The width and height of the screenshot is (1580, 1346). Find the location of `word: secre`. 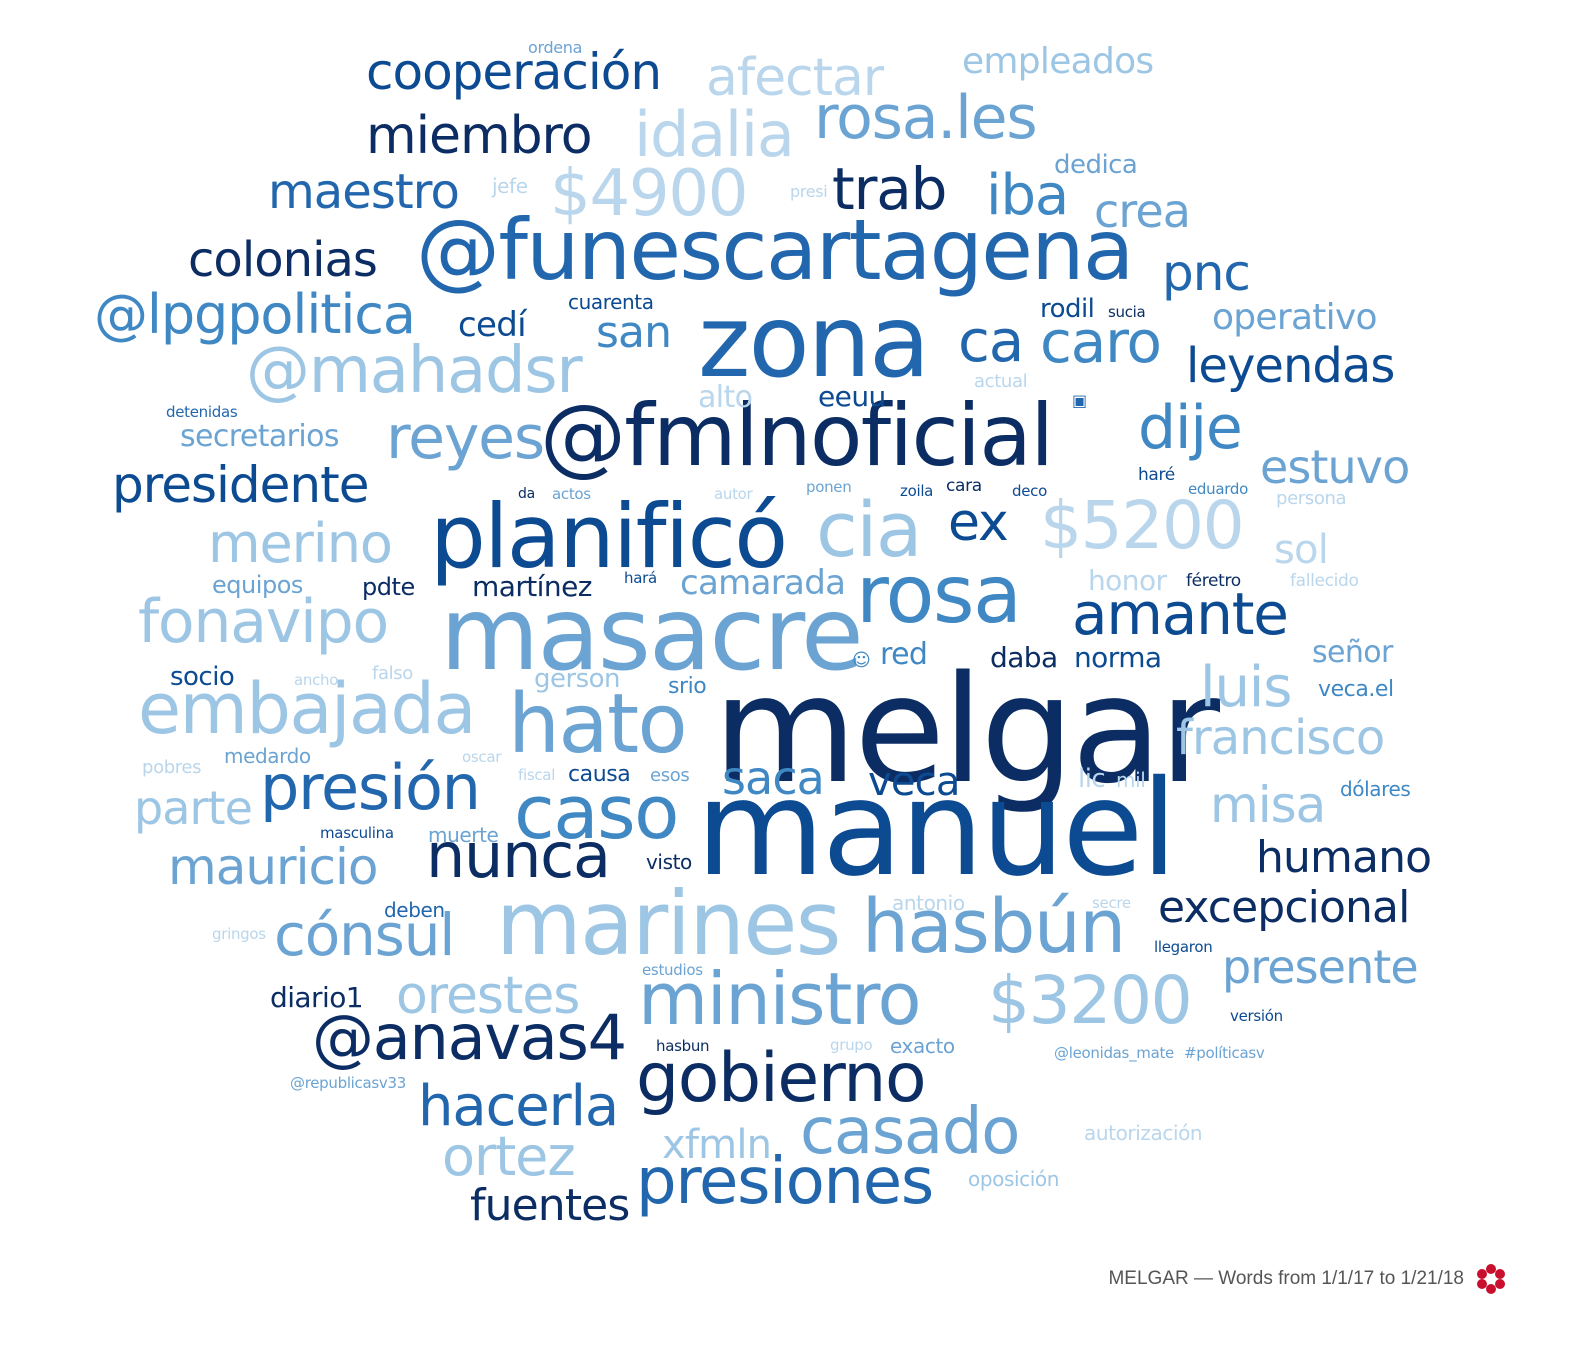

word: secre is located at coordinates (1111, 903).